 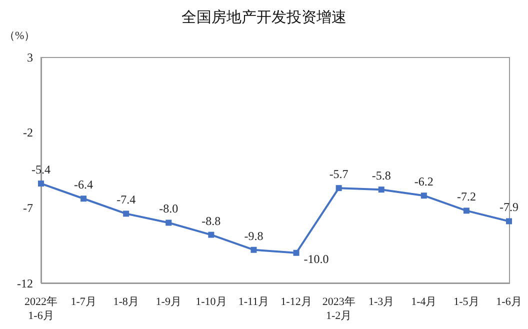 I want to click on y-tick-label: -7, so click(x=28, y=207).